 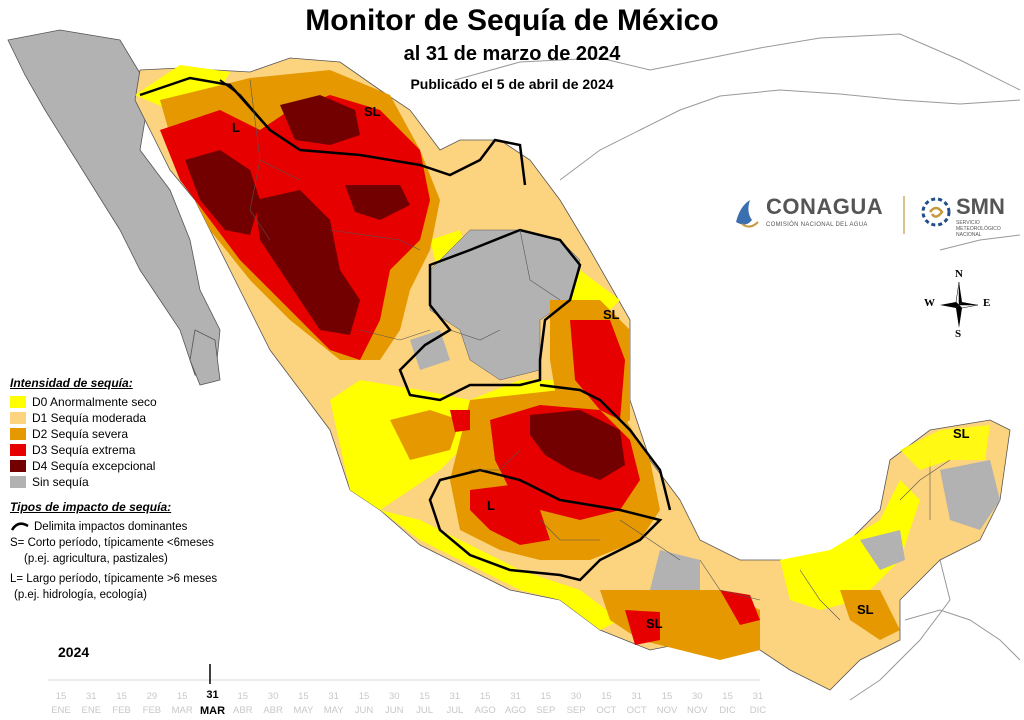 I want to click on region-label: L, so click(x=491, y=505).